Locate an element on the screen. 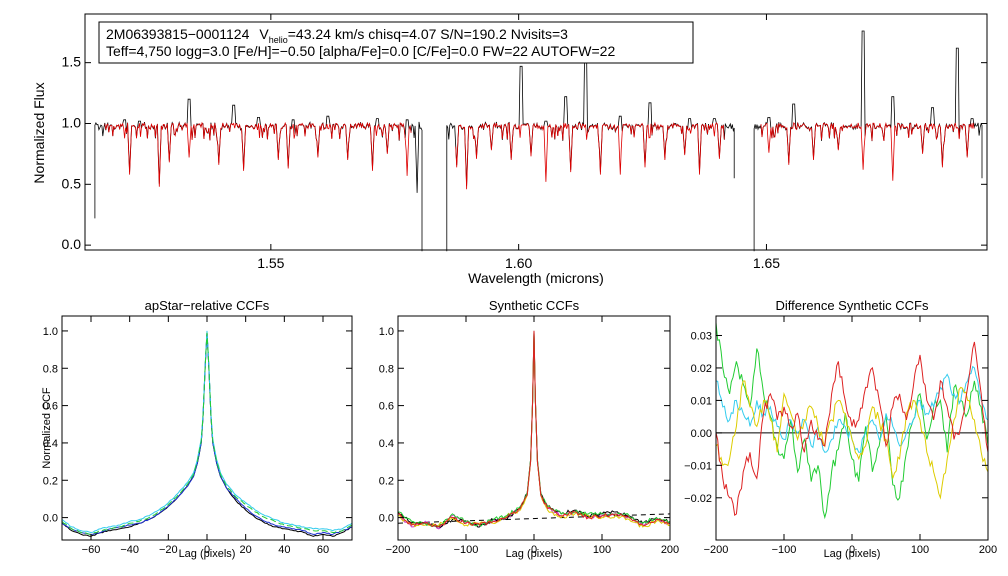 The width and height of the screenshot is (1008, 576). apstar-ccf-title: apStar−relative CCFs is located at coordinates (207, 305).